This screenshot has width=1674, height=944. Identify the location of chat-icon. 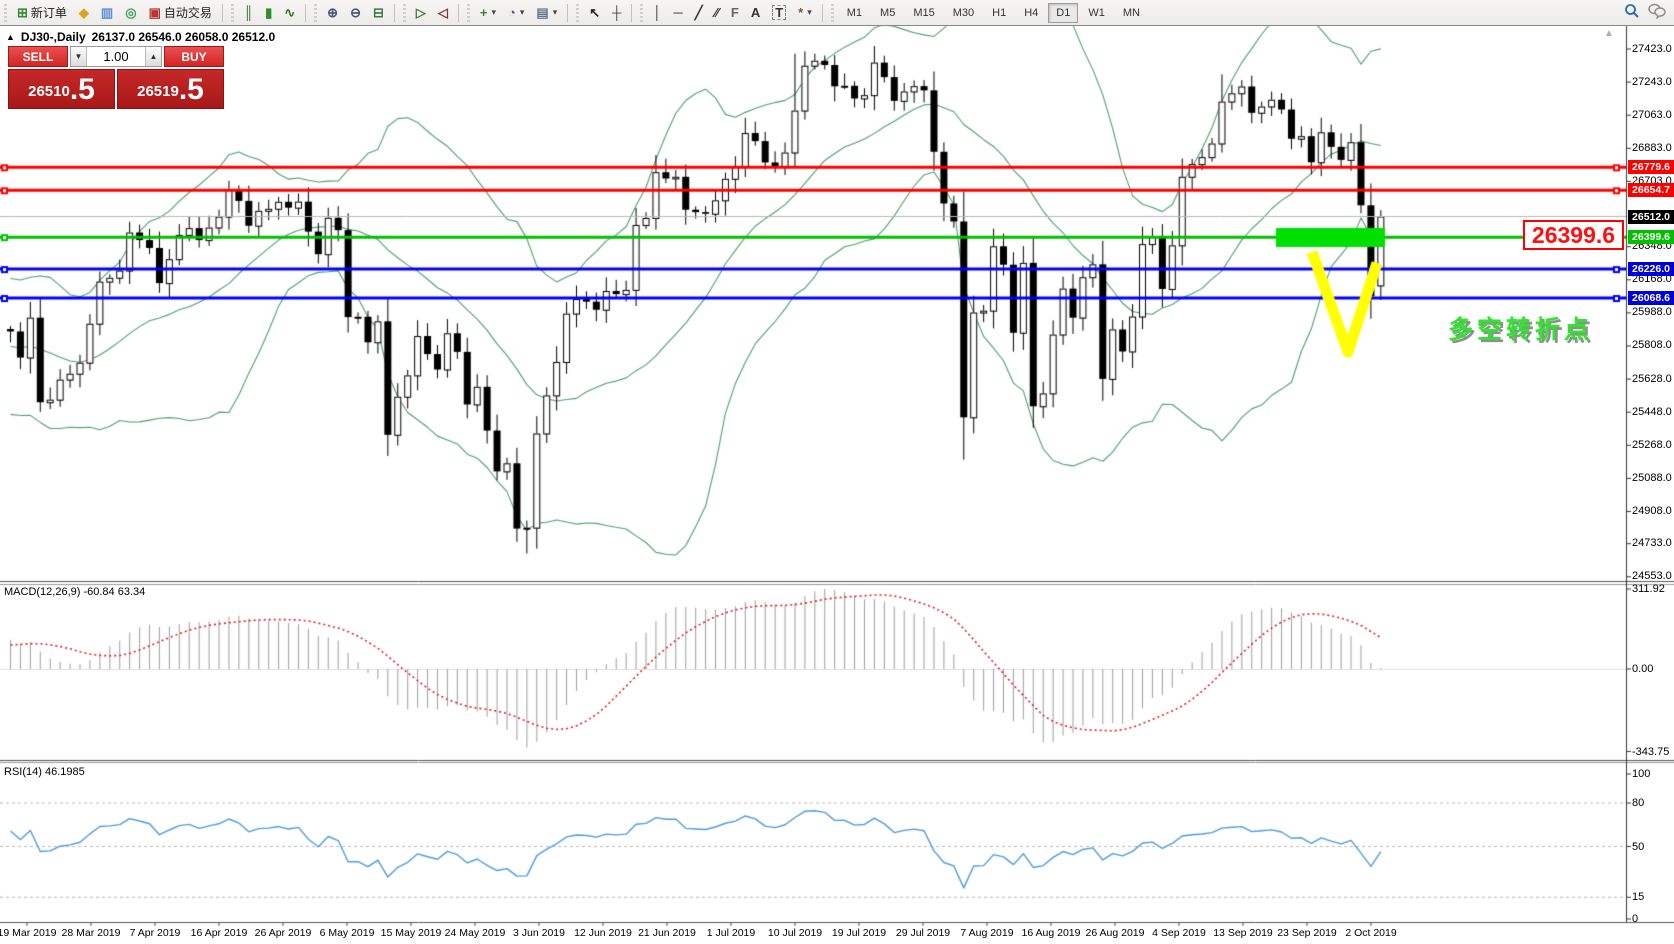
(1657, 12).